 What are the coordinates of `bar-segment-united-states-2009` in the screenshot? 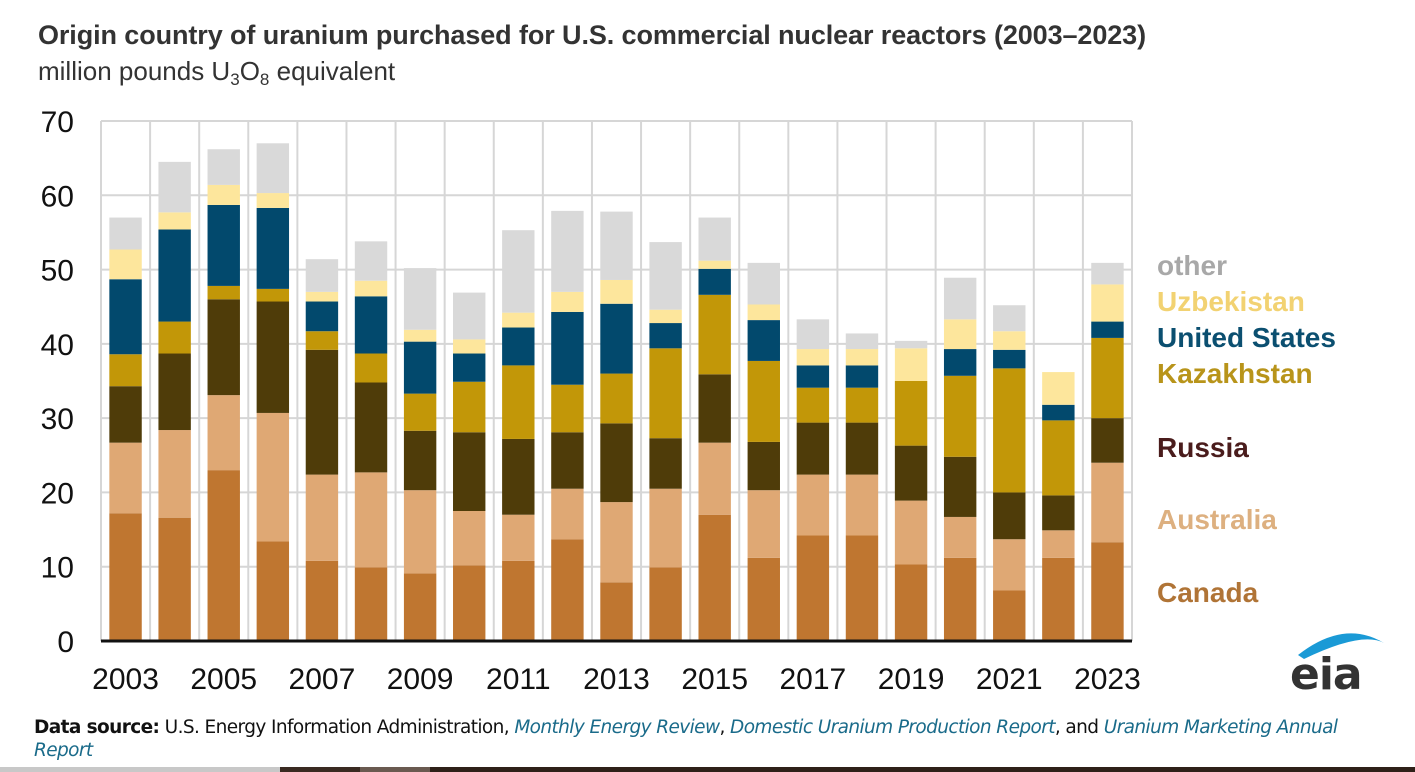 It's located at (420, 367).